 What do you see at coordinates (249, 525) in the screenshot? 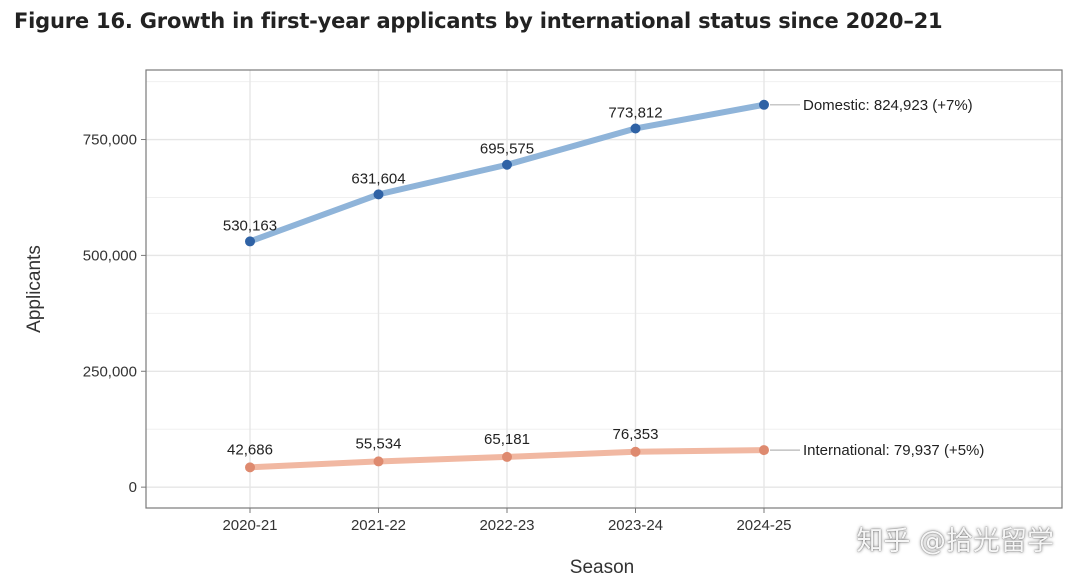
I see `x-tick-label: 2020-21` at bounding box center [249, 525].